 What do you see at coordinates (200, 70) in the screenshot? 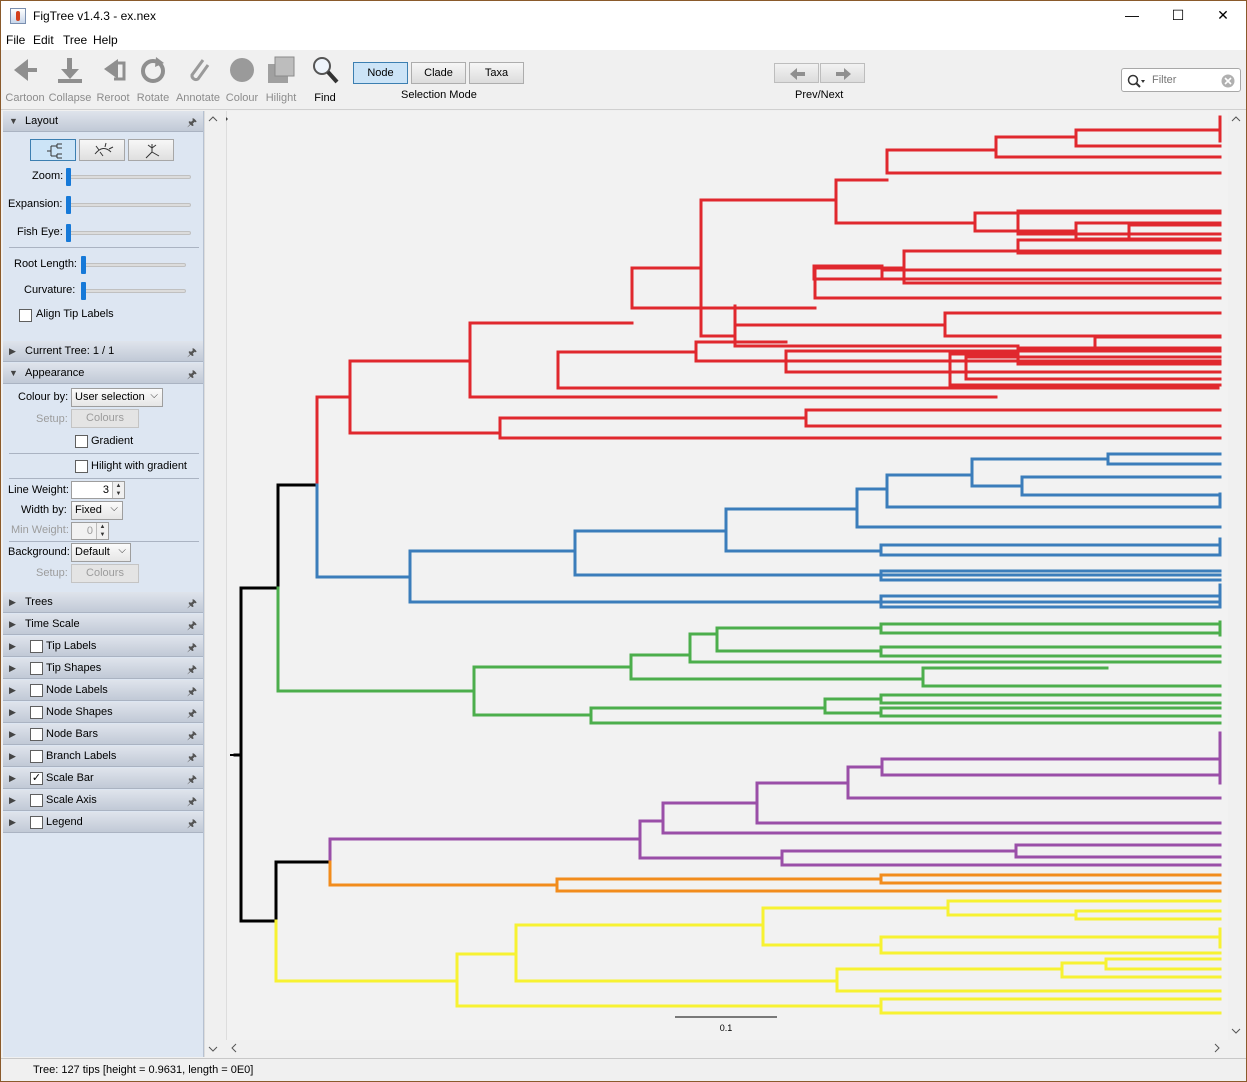
I see `annotate-icon` at bounding box center [200, 70].